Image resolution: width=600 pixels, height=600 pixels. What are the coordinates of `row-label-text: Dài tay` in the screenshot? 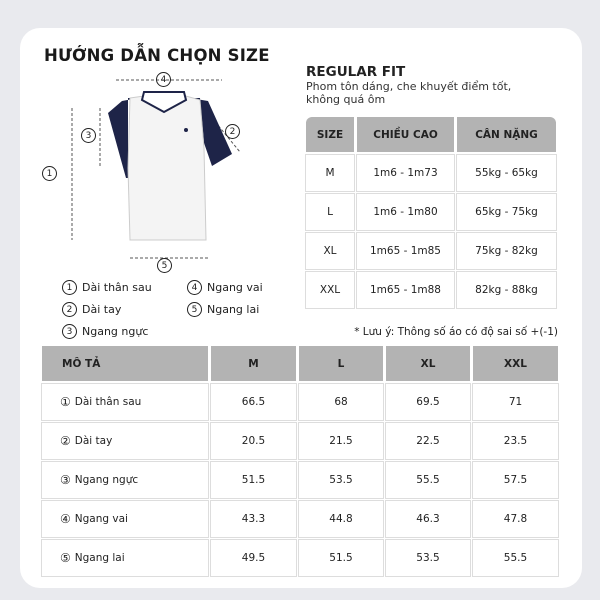 It's located at (93, 441).